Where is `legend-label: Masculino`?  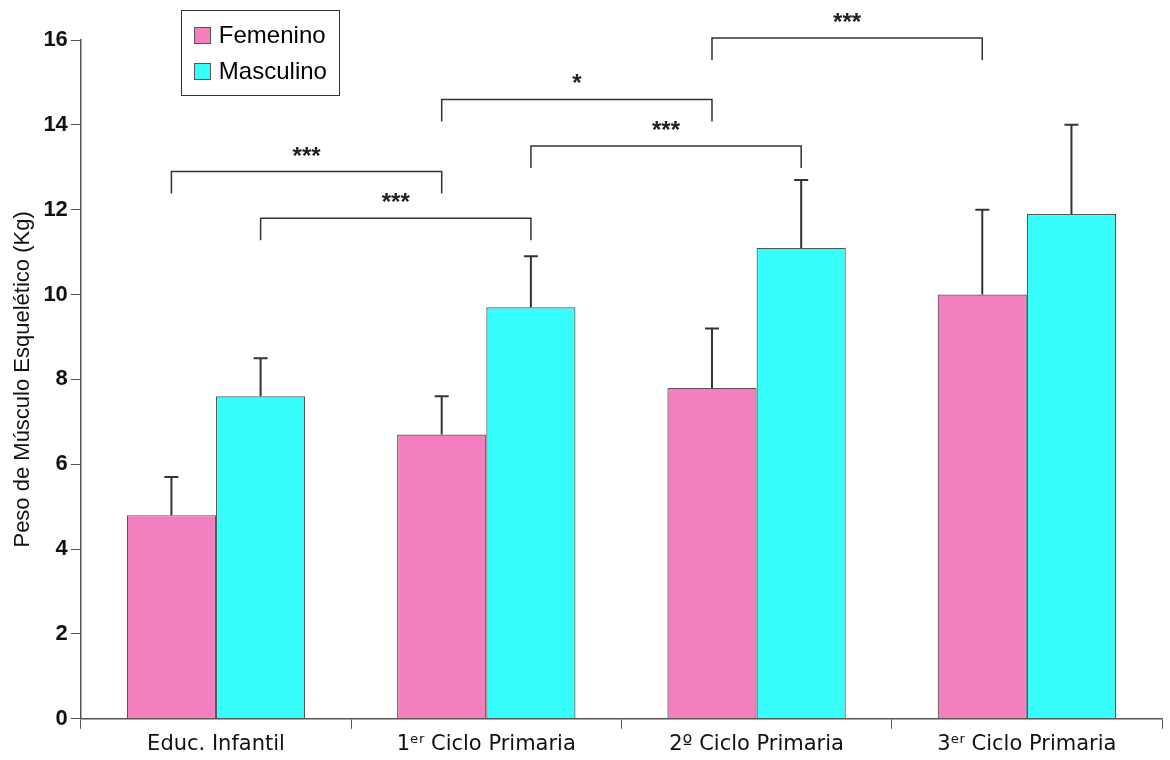 legend-label: Masculino is located at coordinates (272, 71).